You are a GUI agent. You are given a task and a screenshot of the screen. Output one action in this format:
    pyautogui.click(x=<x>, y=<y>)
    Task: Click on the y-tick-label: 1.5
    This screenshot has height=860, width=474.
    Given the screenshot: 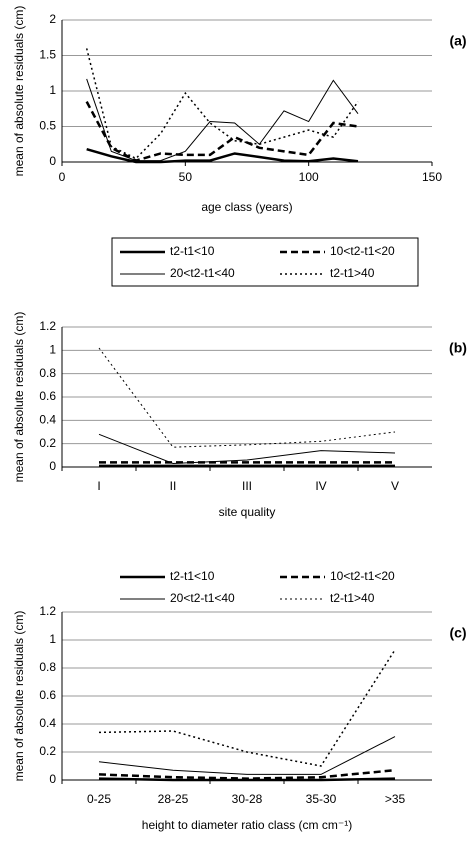 What is the action you would take?
    pyautogui.click(x=47, y=55)
    